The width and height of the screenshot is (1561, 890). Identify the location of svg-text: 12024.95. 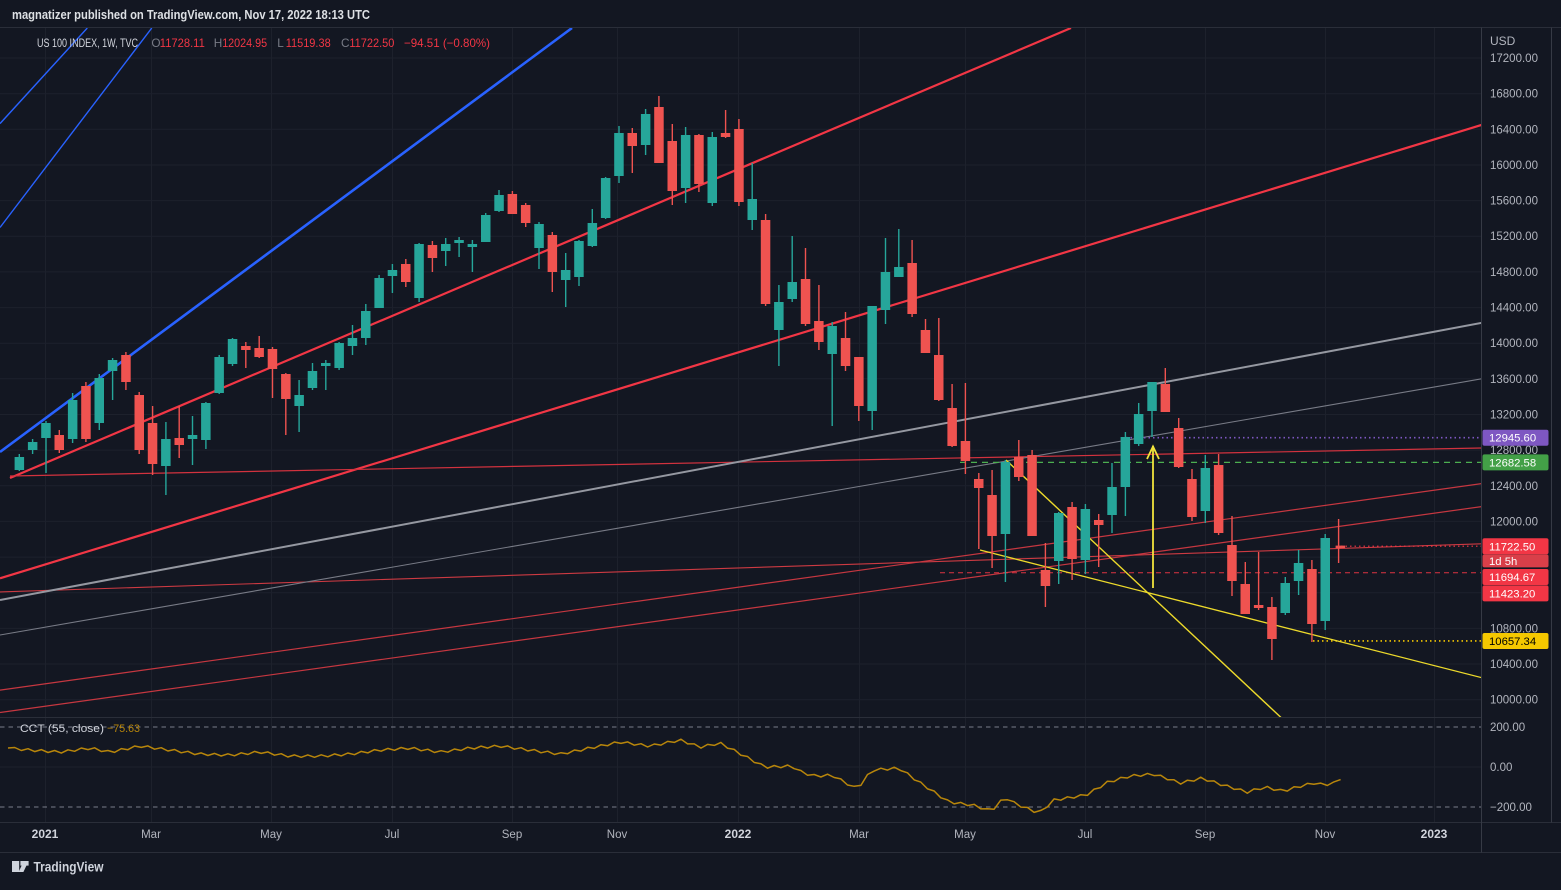
(244, 43).